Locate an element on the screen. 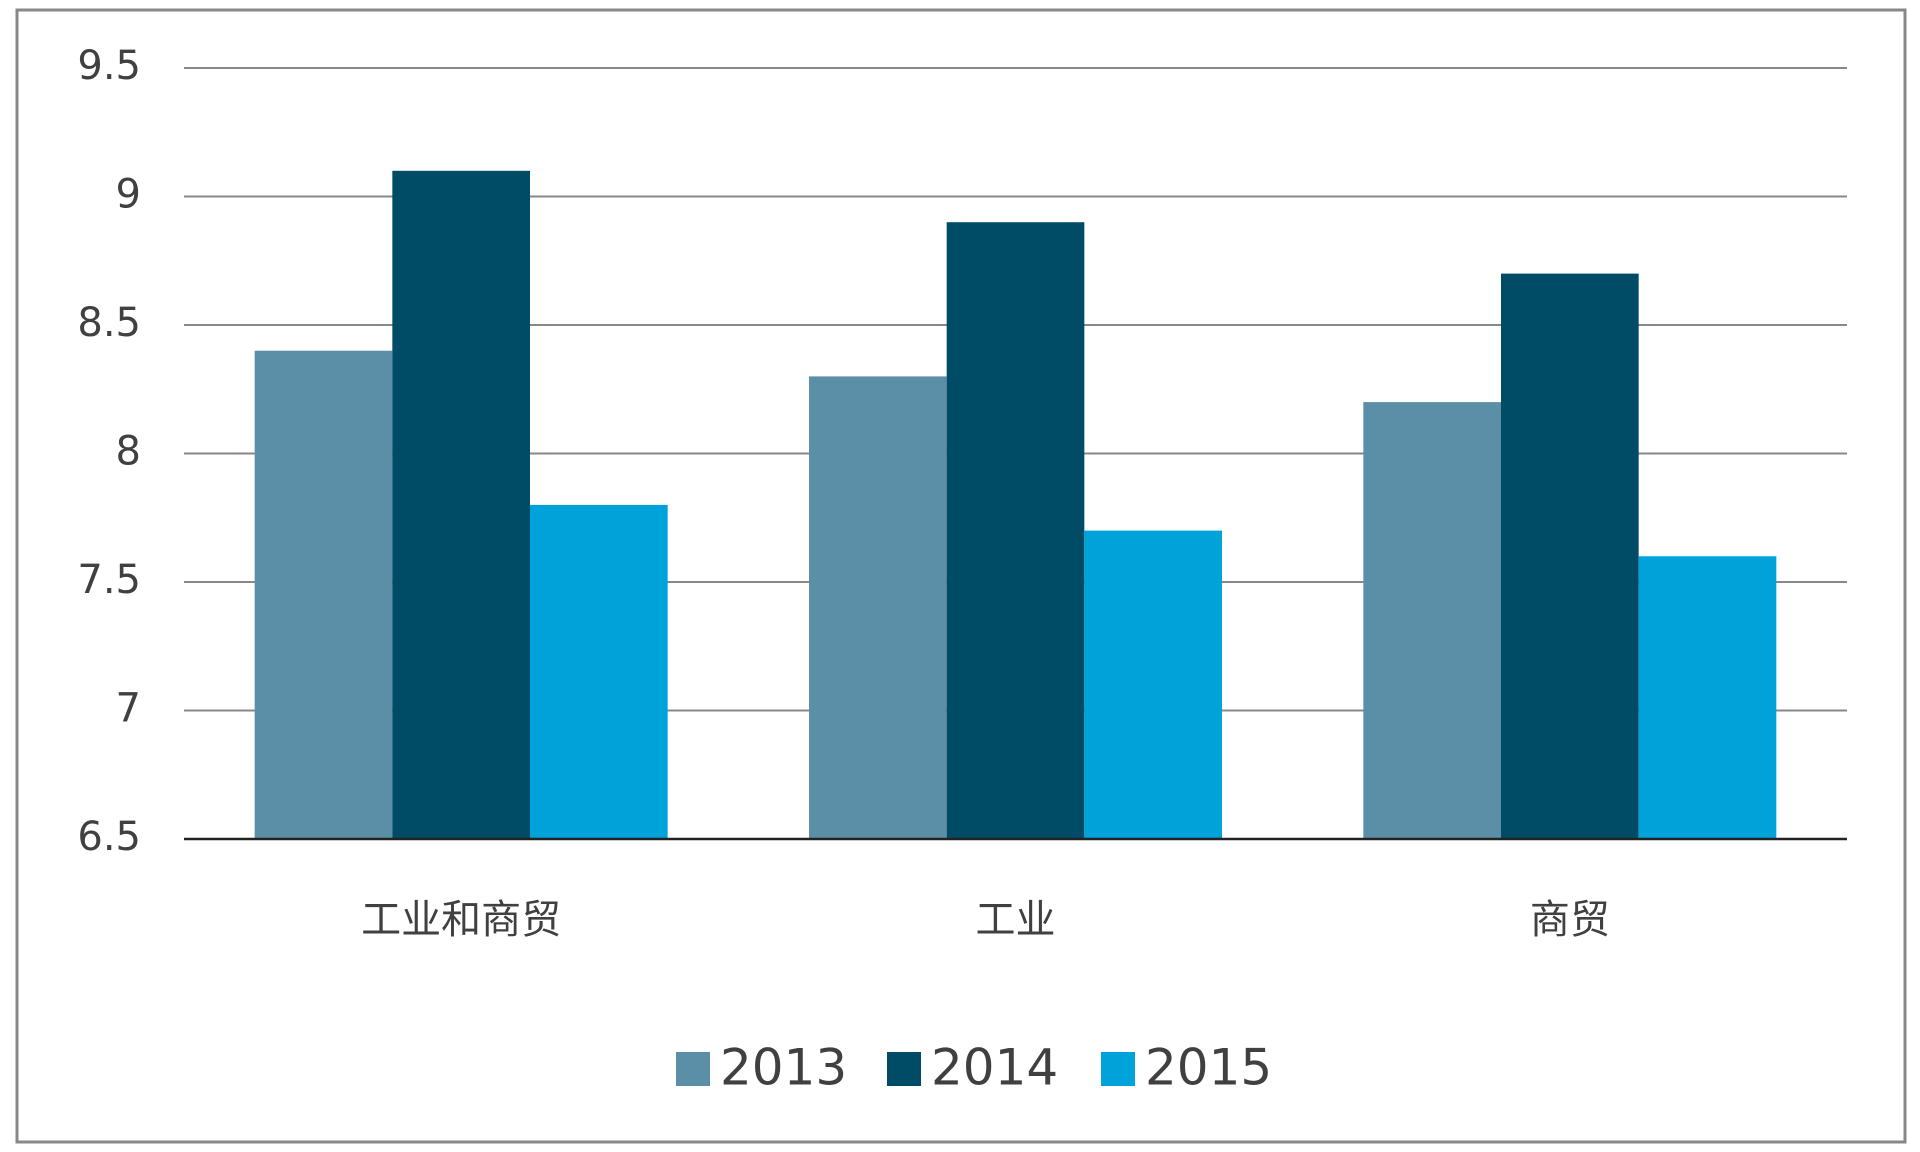  x-tick-label: 工业 is located at coordinates (1016, 920).